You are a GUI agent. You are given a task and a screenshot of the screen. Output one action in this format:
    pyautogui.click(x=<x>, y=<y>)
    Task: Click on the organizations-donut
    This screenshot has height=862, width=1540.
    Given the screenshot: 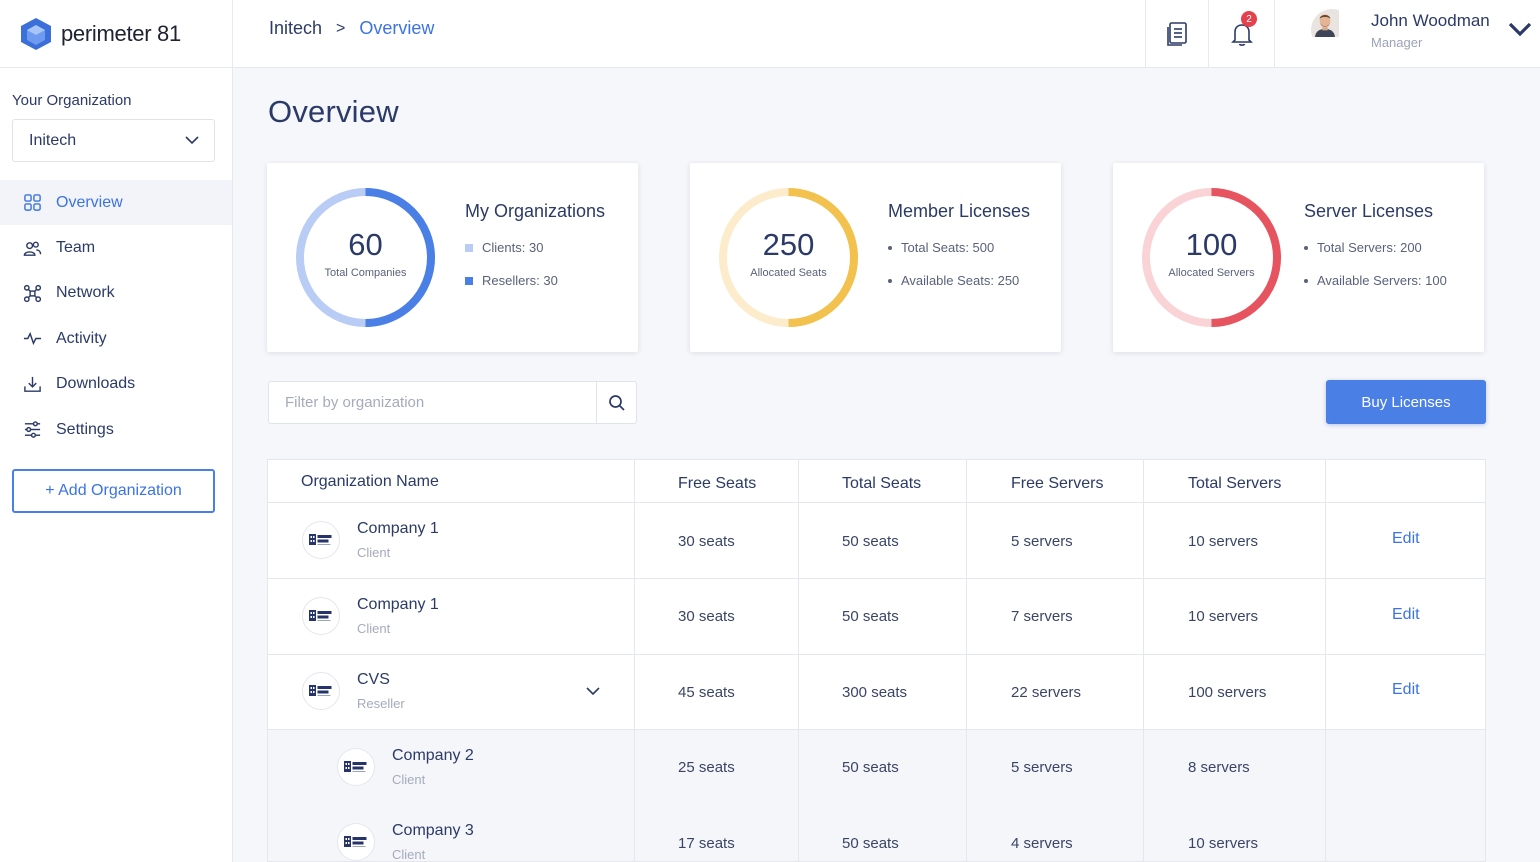 What is the action you would take?
    pyautogui.click(x=365, y=257)
    